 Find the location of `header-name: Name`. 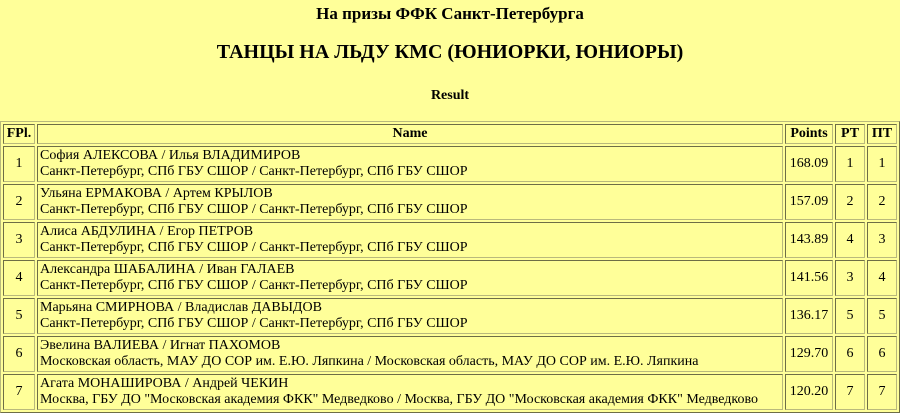

header-name: Name is located at coordinates (410, 134).